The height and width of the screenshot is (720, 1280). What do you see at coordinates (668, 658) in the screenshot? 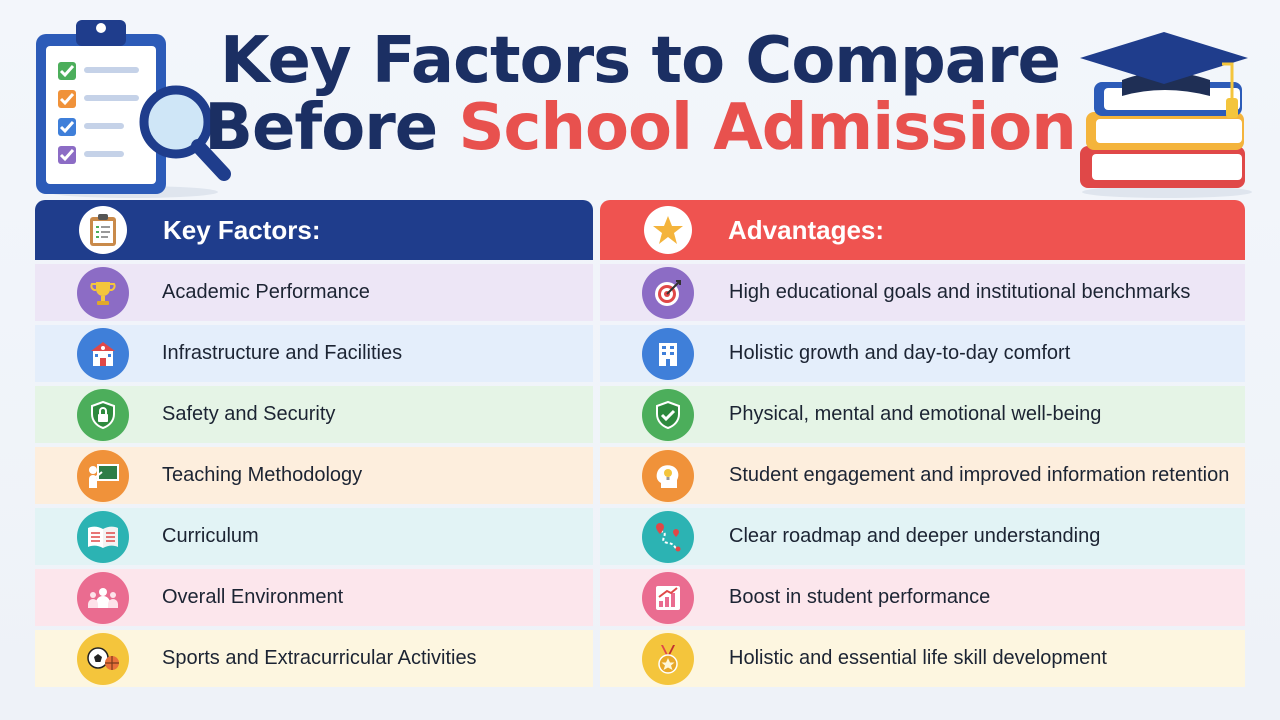
I see `medal-icon` at bounding box center [668, 658].